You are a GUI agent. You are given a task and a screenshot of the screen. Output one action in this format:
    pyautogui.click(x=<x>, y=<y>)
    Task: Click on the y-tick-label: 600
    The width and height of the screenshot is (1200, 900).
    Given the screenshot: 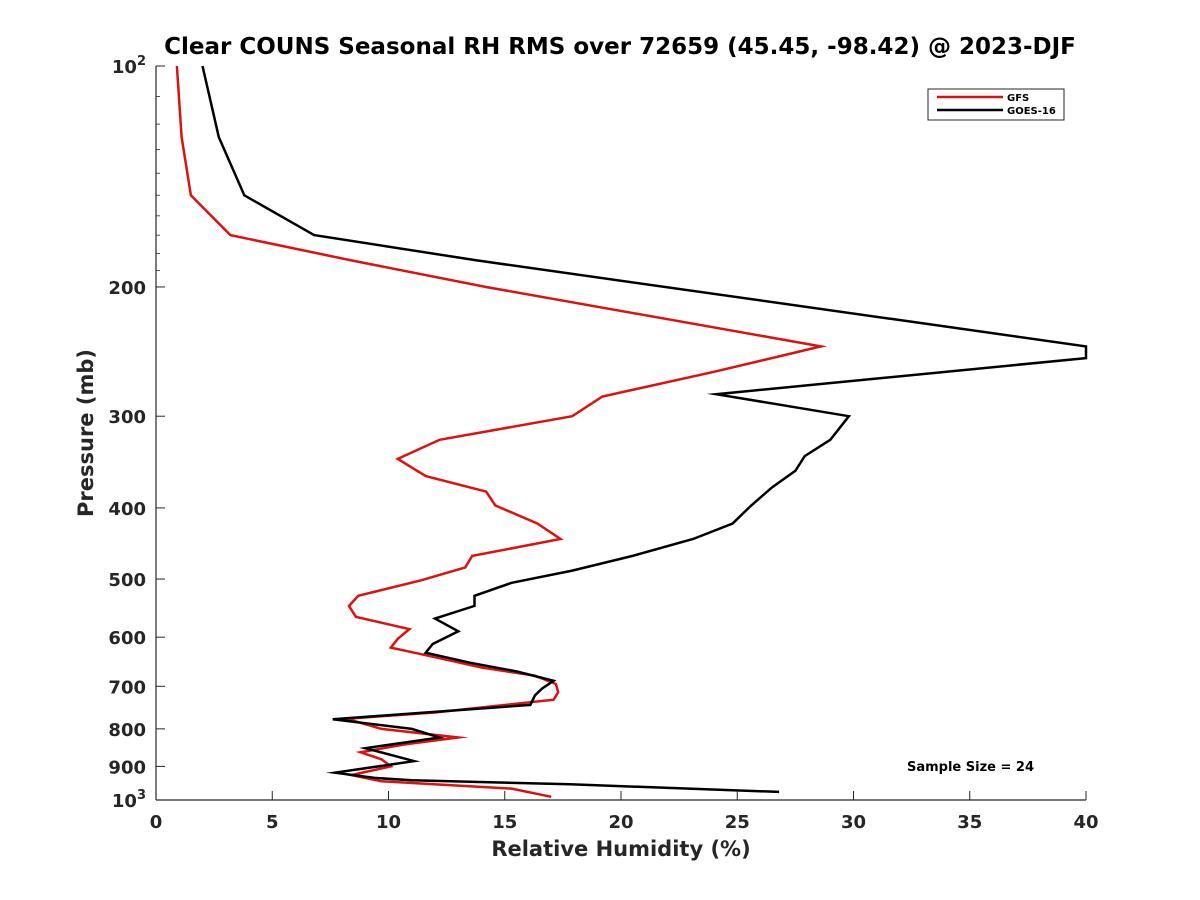 What is the action you would take?
    pyautogui.click(x=127, y=638)
    